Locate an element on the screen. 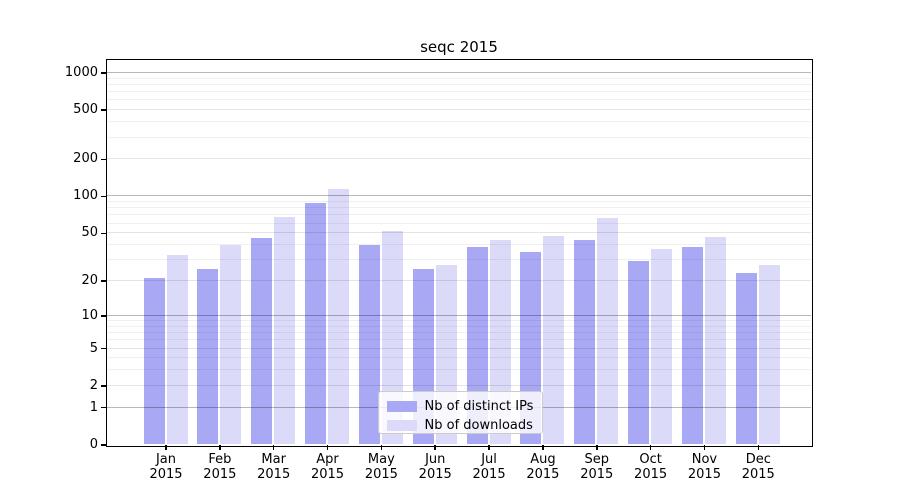  x-tick-mark-sep is located at coordinates (597, 447).